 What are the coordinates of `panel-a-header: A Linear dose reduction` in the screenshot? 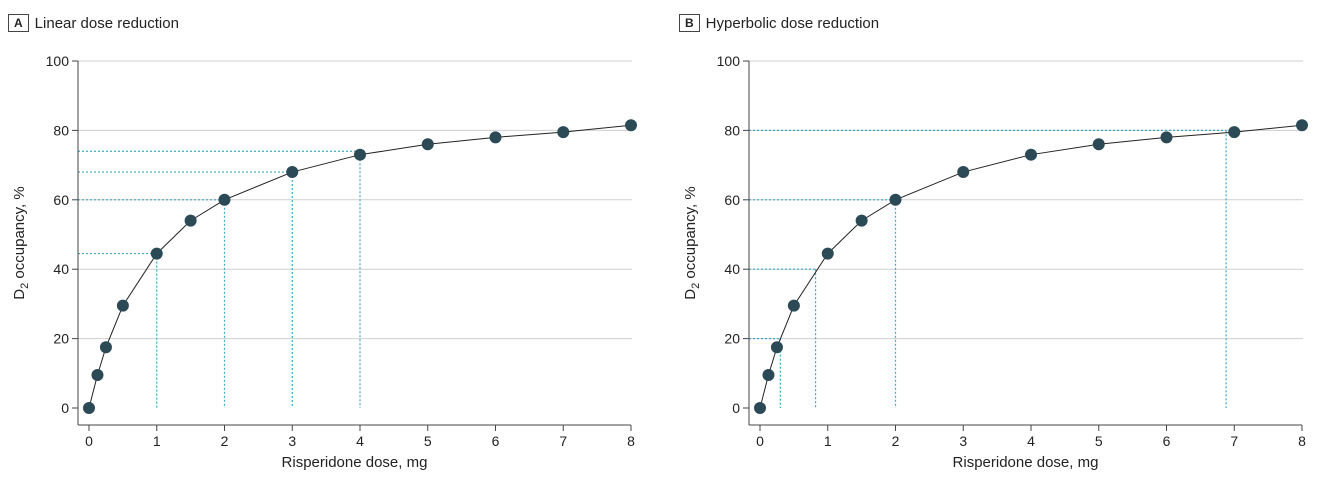 It's located at (93, 23).